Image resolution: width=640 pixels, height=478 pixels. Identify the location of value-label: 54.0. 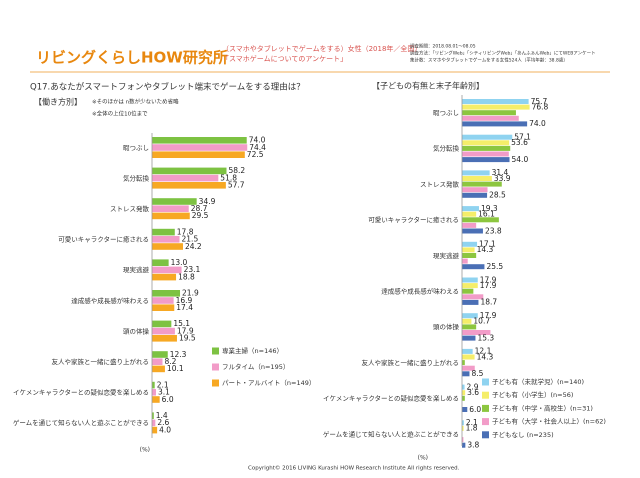
(520, 159).